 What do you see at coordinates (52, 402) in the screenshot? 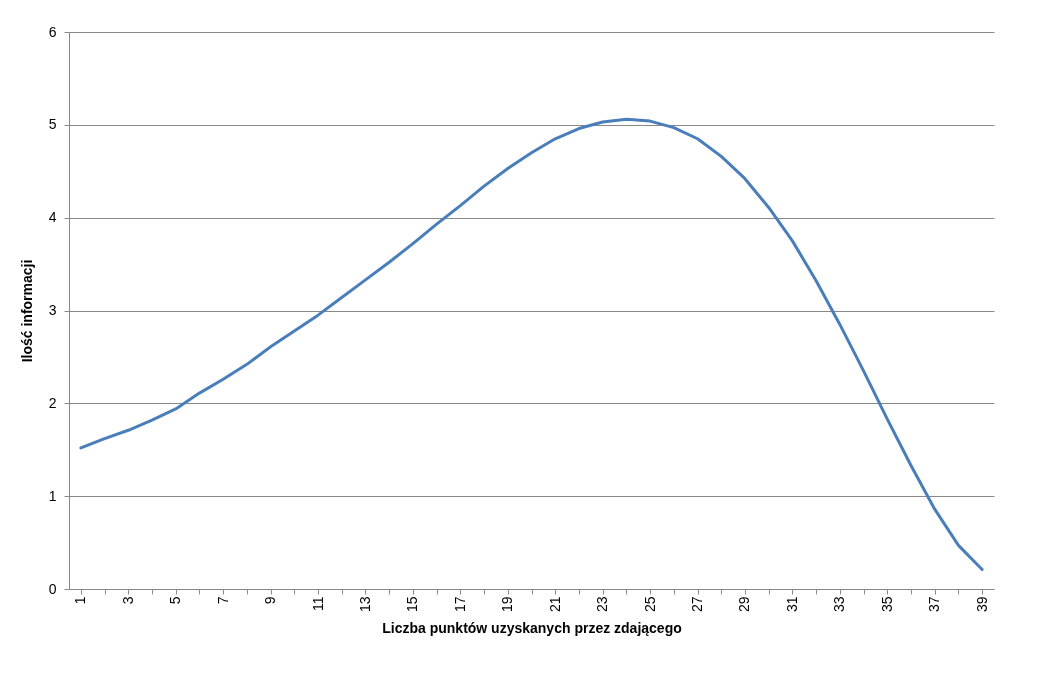
I see `y-tick-label: 2` at bounding box center [52, 402].